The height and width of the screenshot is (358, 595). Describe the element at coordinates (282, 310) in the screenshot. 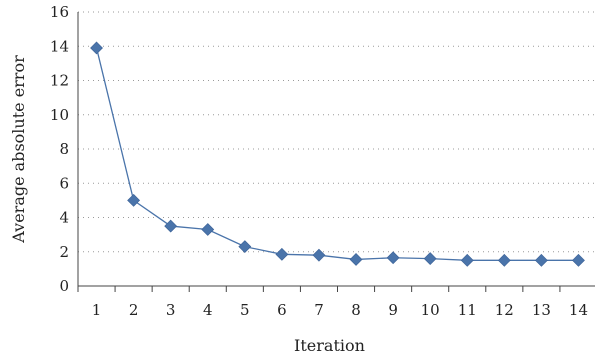

I see `x-tick-label: 6` at that location.